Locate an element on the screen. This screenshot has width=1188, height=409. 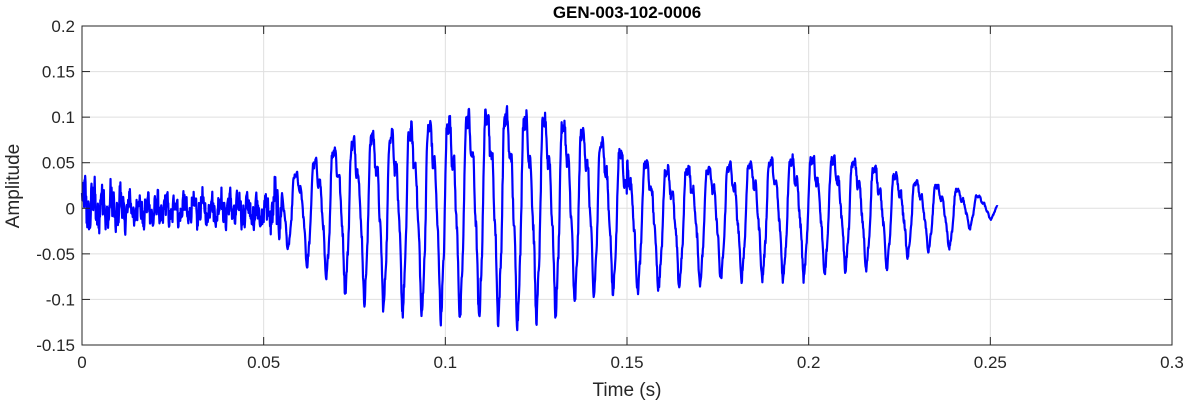
y-tick-label: -0.1 is located at coordinates (60, 299).